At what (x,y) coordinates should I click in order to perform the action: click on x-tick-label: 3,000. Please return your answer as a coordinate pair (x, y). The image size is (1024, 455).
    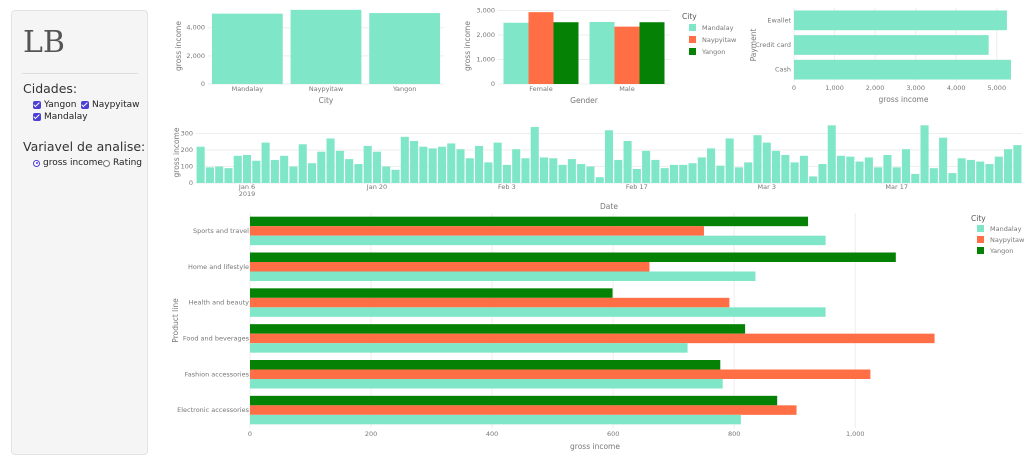
    Looking at the image, I should click on (915, 88).